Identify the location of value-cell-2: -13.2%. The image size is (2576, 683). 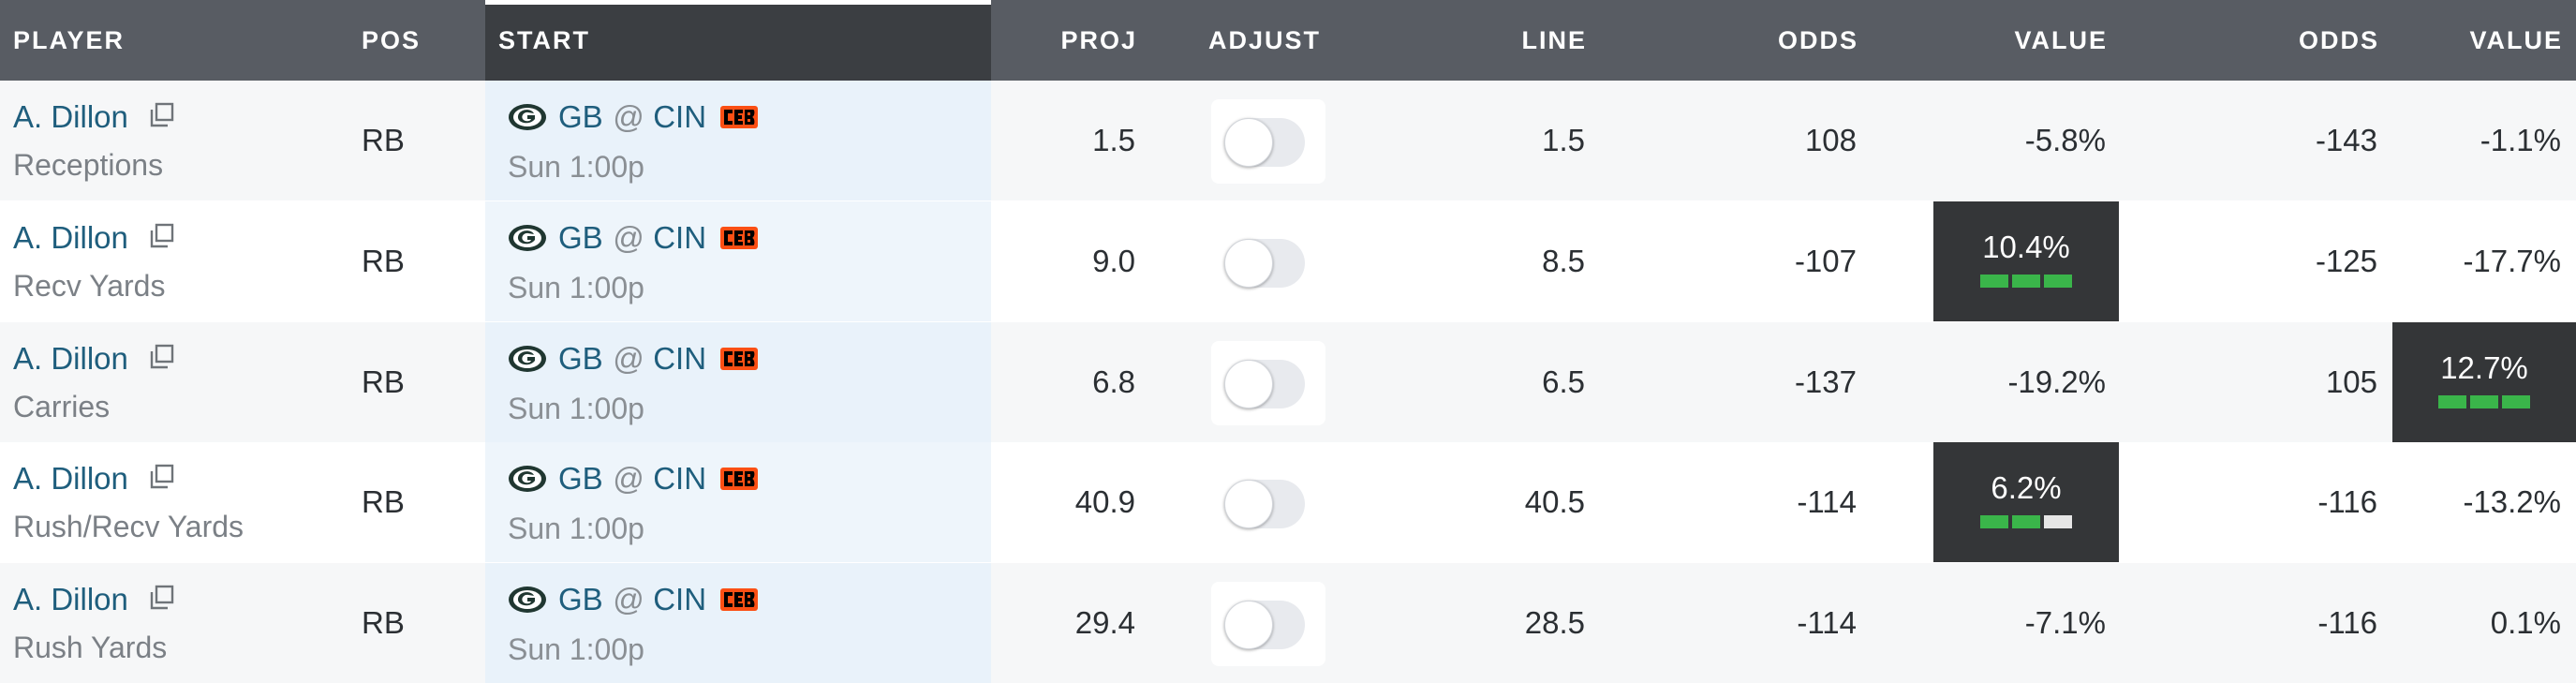
(2484, 502).